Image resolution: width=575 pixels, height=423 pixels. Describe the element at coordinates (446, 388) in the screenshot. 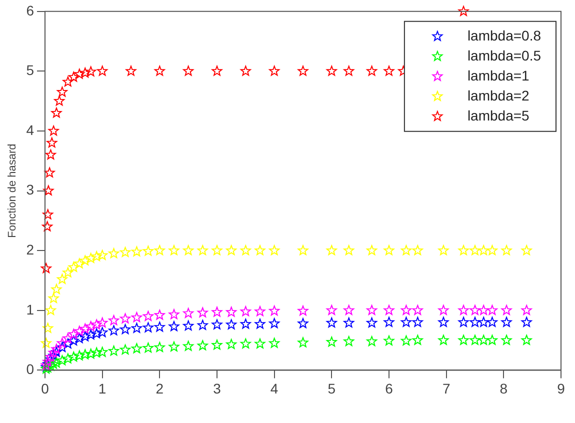

I see `x-tick-label: 7` at that location.